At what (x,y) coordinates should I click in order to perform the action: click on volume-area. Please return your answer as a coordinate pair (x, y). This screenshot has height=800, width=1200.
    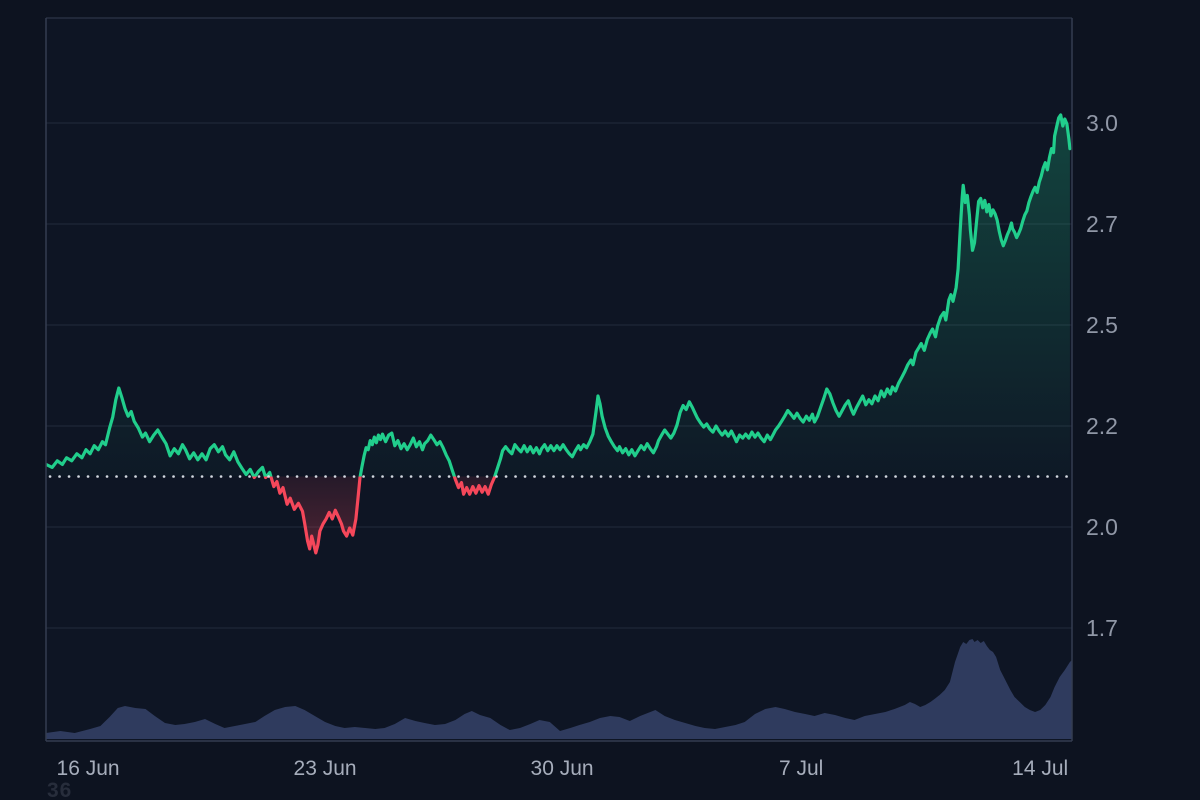
    Looking at the image, I should click on (559, 689).